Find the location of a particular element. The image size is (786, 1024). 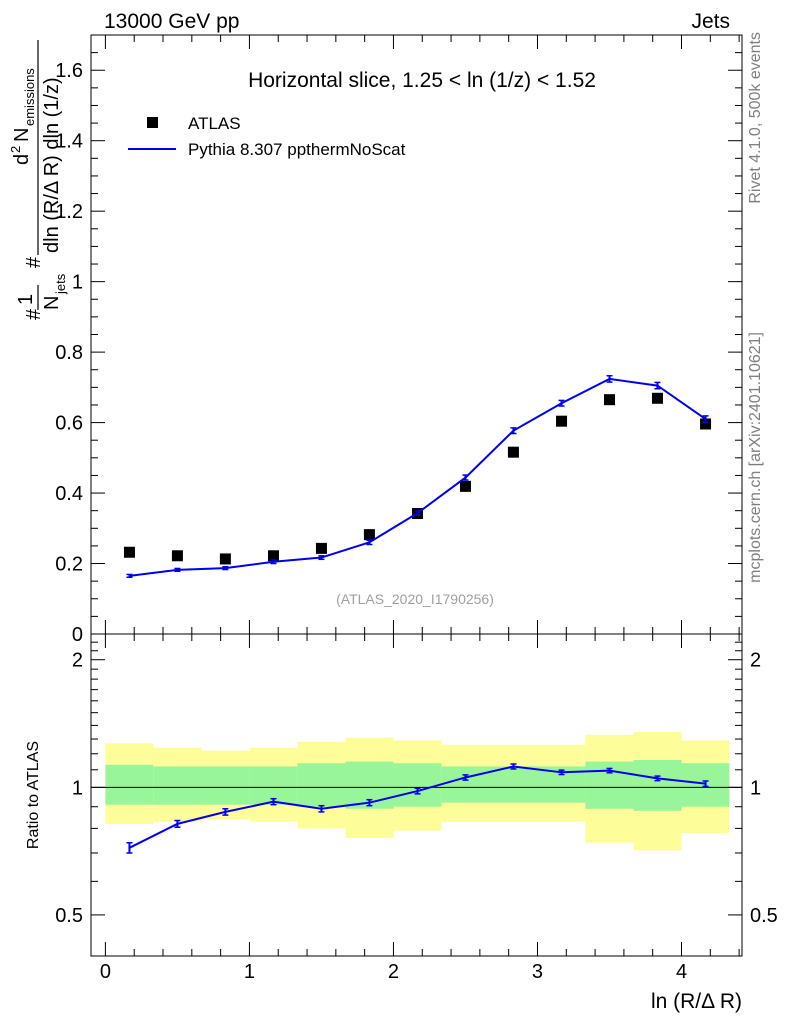

pythia-line is located at coordinates (418, 477).